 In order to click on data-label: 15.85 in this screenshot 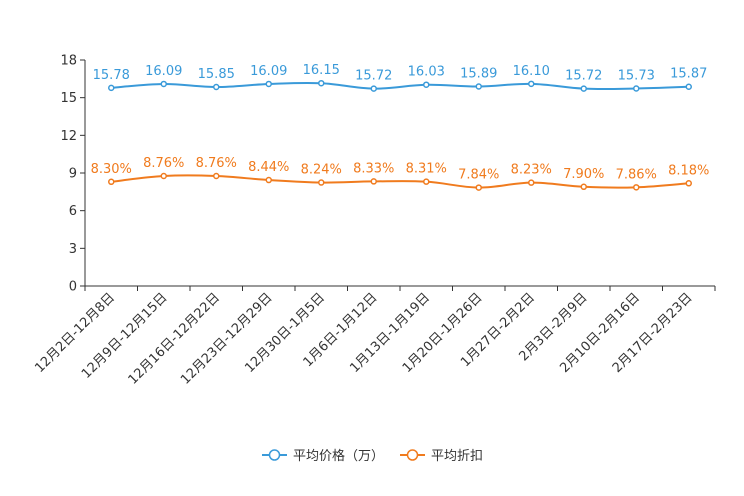, I will do `click(216, 74)`.